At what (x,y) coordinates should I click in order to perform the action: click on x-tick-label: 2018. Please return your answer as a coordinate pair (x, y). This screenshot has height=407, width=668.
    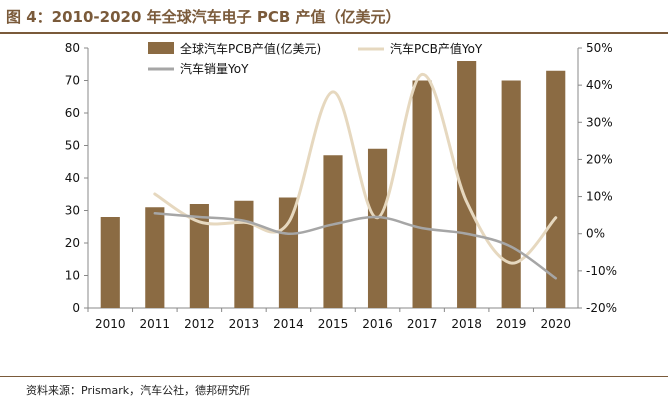
    Looking at the image, I should click on (466, 324).